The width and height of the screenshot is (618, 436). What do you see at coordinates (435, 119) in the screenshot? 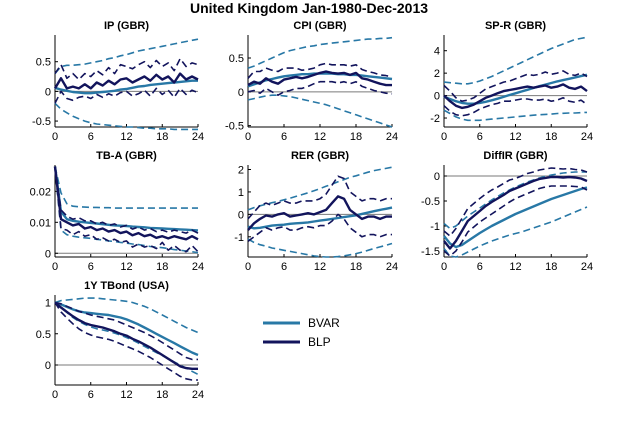
I see `y-tick-label: -2` at bounding box center [435, 119].